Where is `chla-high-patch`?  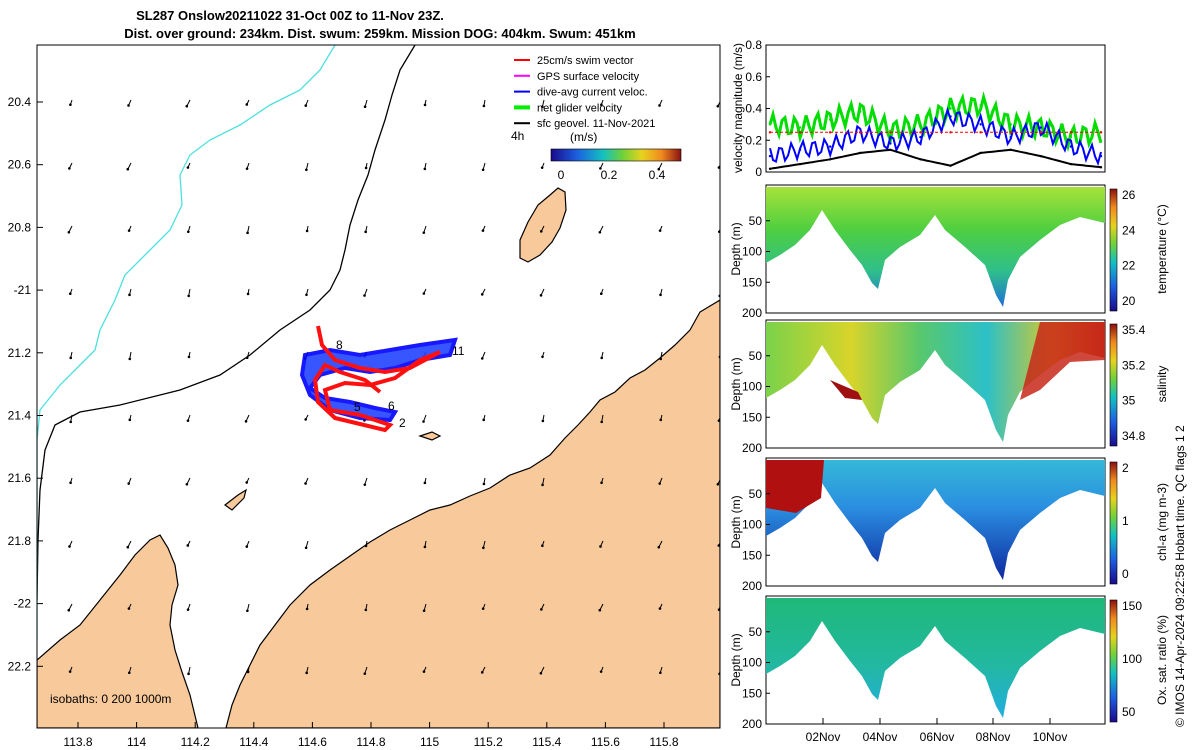 chla-high-patch is located at coordinates (795, 486).